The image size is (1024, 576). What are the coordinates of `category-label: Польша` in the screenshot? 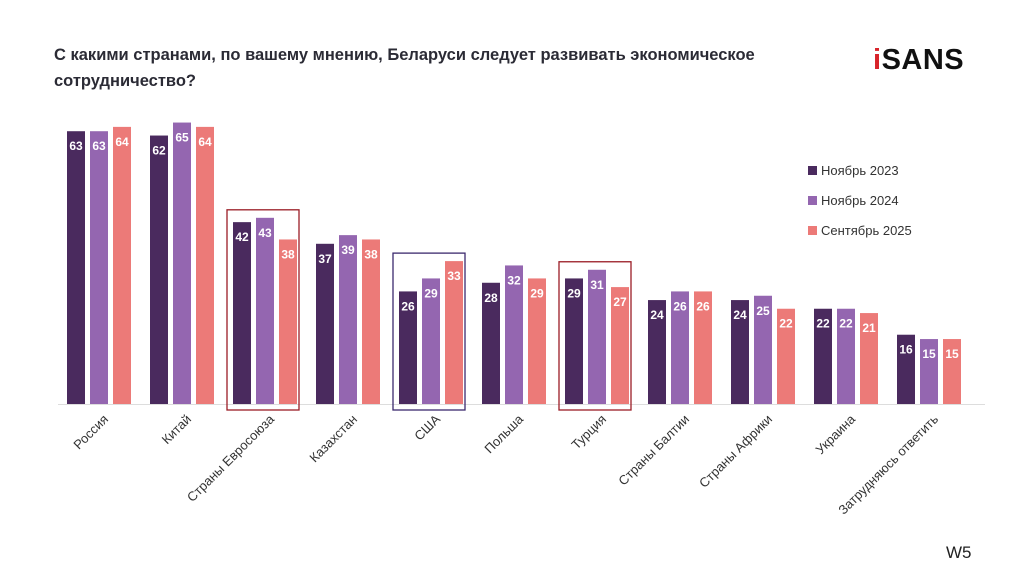 It's located at (503, 433).